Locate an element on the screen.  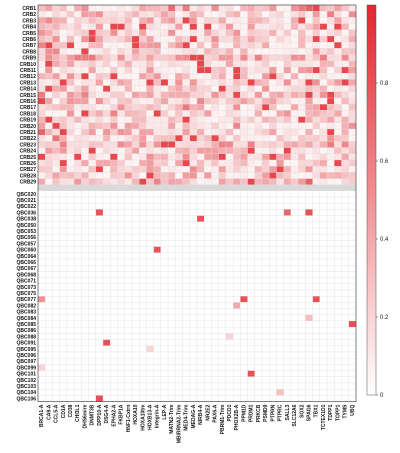
column-label: SLC12A6 is located at coordinates (295, 415).